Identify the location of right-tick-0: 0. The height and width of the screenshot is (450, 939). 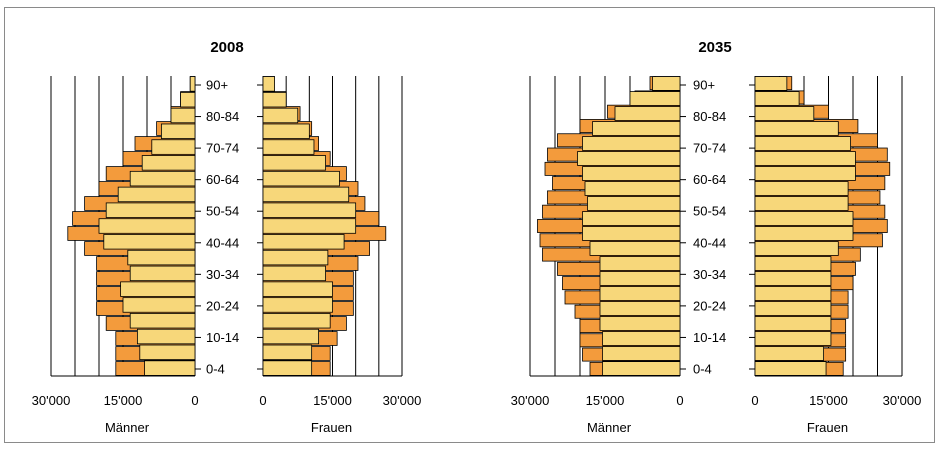
(262, 400).